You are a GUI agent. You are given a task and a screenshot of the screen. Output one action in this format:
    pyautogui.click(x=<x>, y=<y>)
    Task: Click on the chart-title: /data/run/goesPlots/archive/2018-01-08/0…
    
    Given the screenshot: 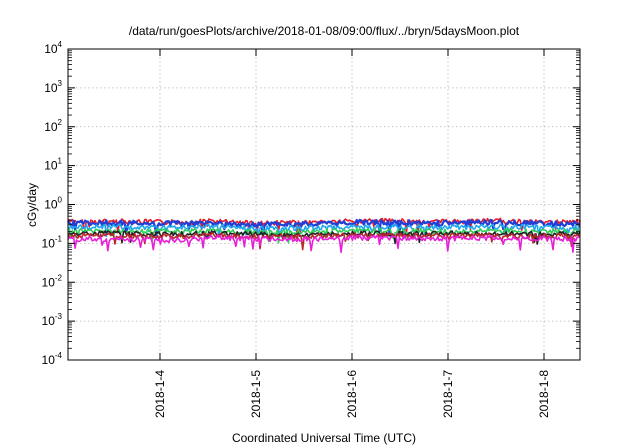 What is the action you would take?
    pyautogui.click(x=324, y=31)
    